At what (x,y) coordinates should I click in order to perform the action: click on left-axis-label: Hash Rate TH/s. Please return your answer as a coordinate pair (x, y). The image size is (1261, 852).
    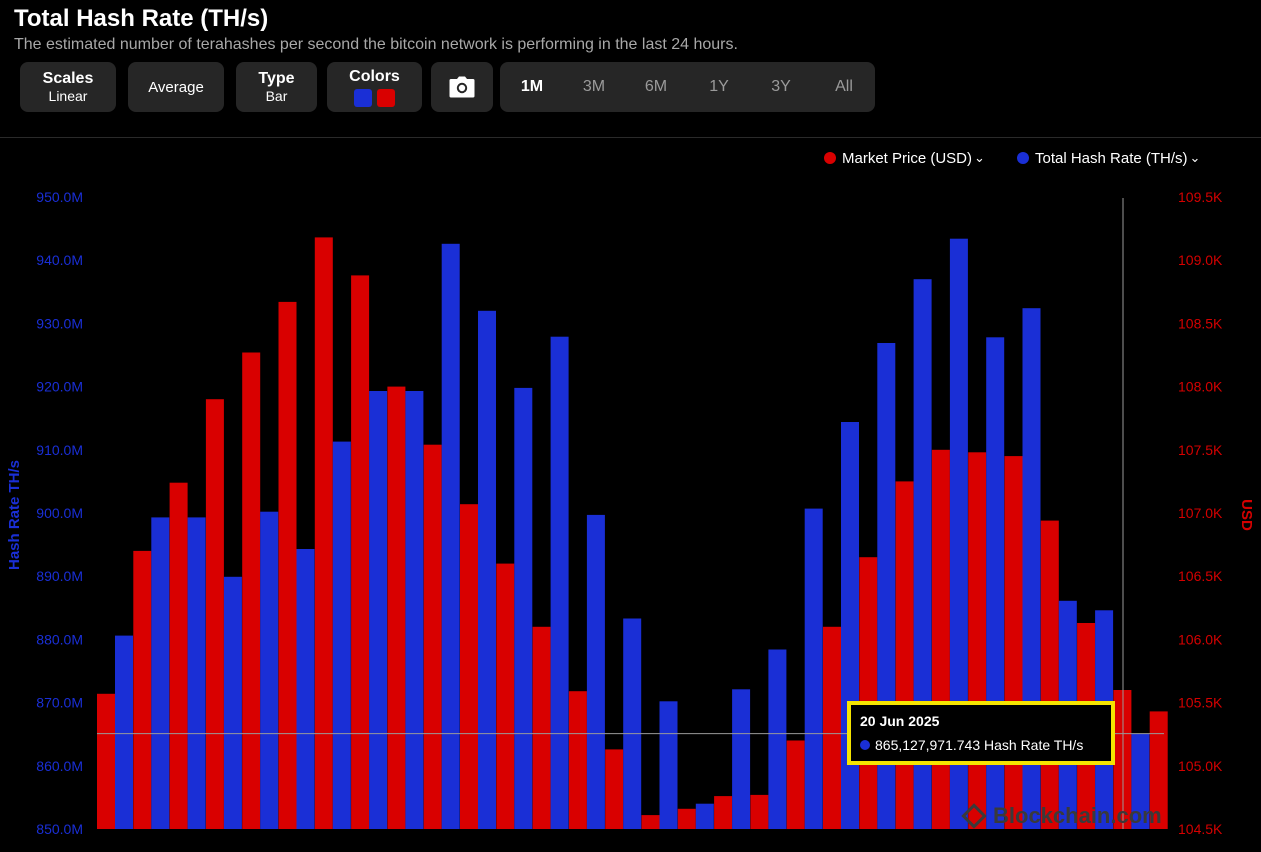
    Looking at the image, I should click on (14, 515).